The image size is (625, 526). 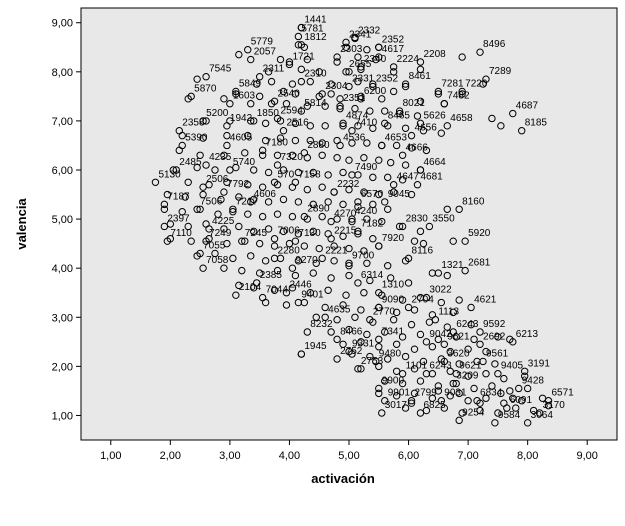 What do you see at coordinates (170, 456) in the screenshot?
I see `x-tick-label: 2,00` at bounding box center [170, 456].